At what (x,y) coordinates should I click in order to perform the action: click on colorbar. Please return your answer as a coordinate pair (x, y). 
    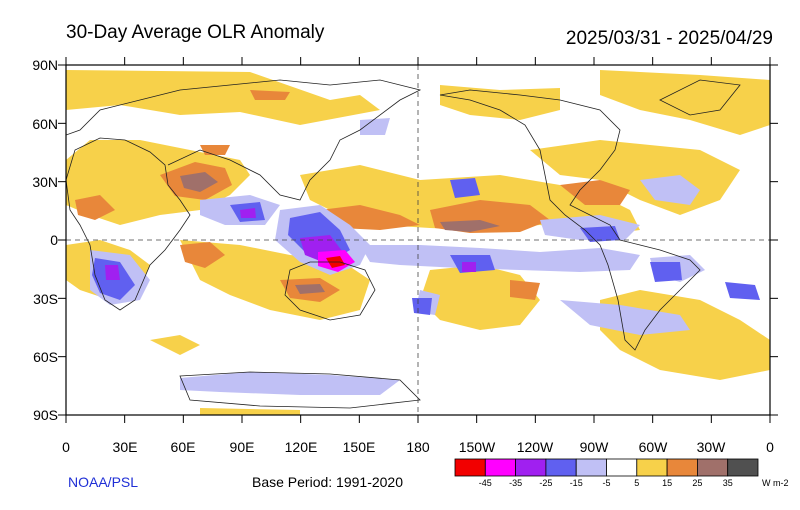
    Looking at the image, I should click on (606, 467).